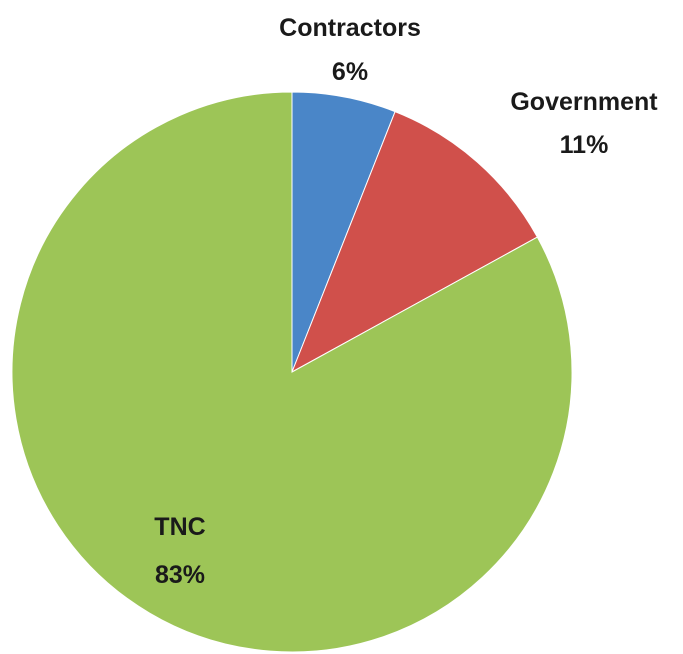 The height and width of the screenshot is (654, 683). Describe the element at coordinates (179, 527) in the screenshot. I see `slice-label-tnc: TNC` at that location.